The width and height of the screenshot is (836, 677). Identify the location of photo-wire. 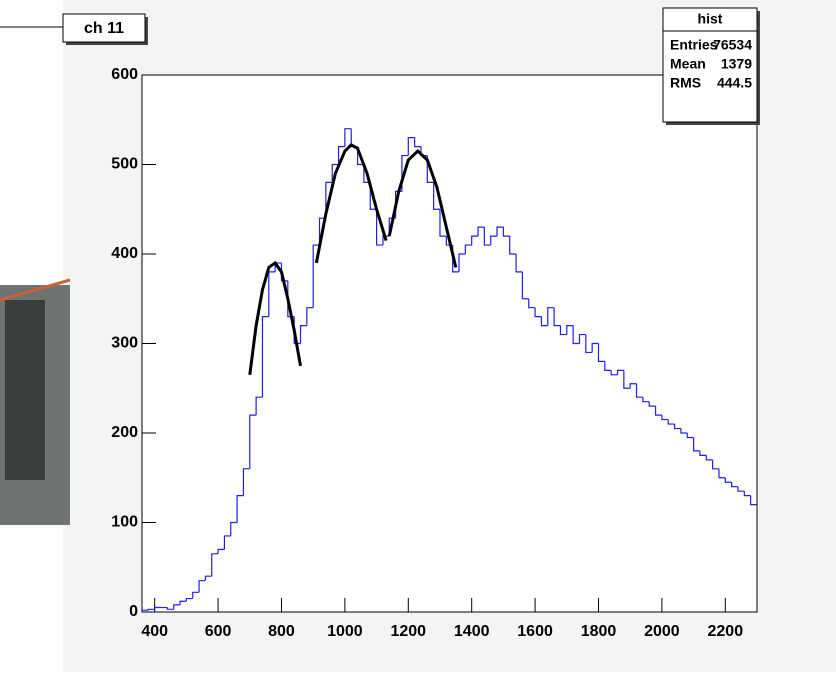
(35, 290).